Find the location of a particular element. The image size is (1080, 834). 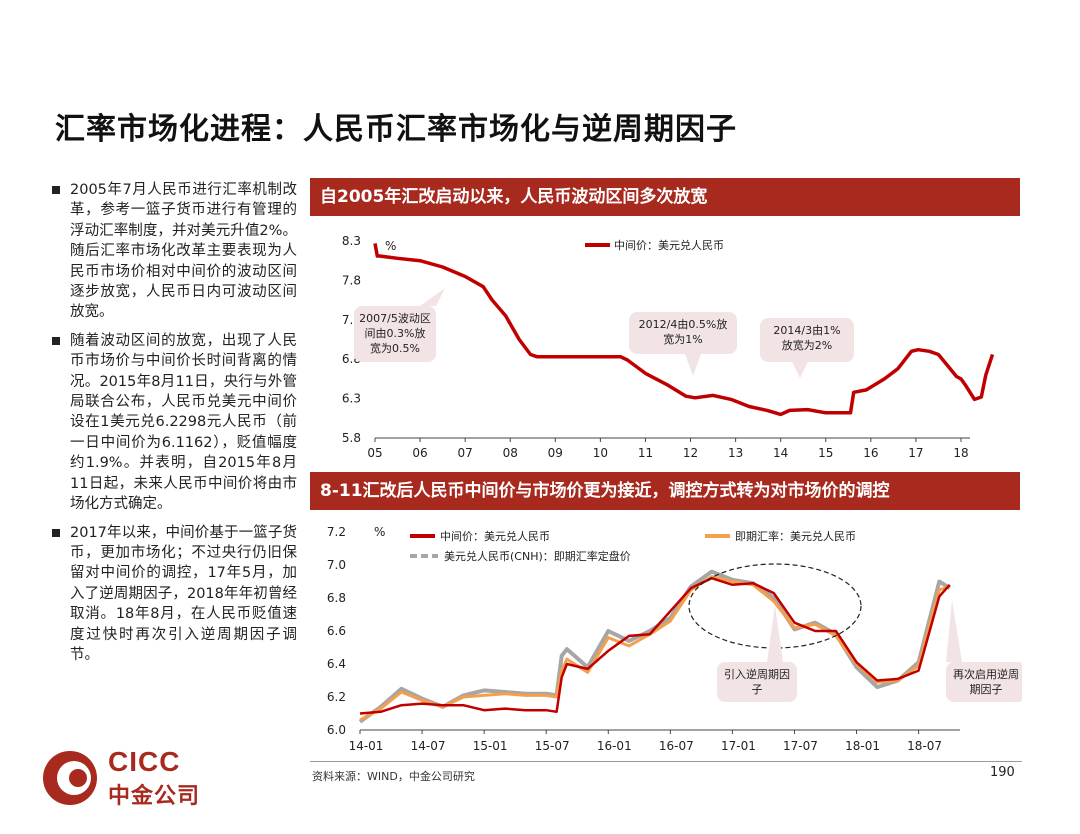

y-tick-label: 6.0 is located at coordinates (336, 730).